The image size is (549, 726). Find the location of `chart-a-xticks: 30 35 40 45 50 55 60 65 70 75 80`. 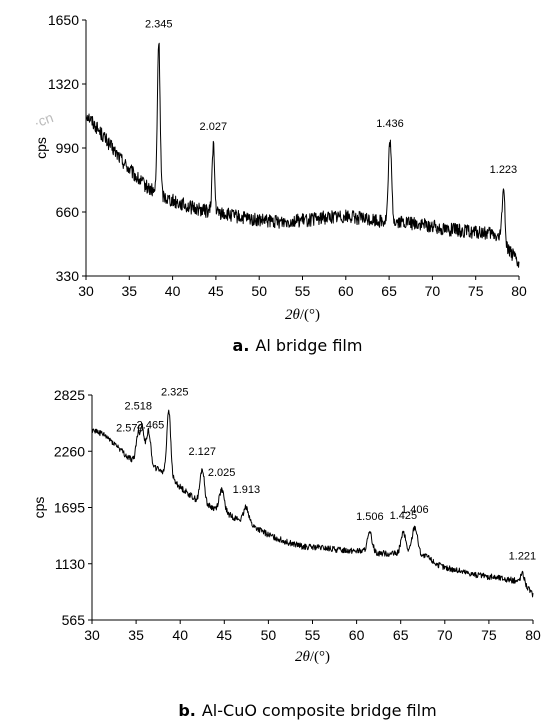

chart-a-xticks: 30 35 40 45 50 55 60 65 70 75 80 is located at coordinates (302, 287).